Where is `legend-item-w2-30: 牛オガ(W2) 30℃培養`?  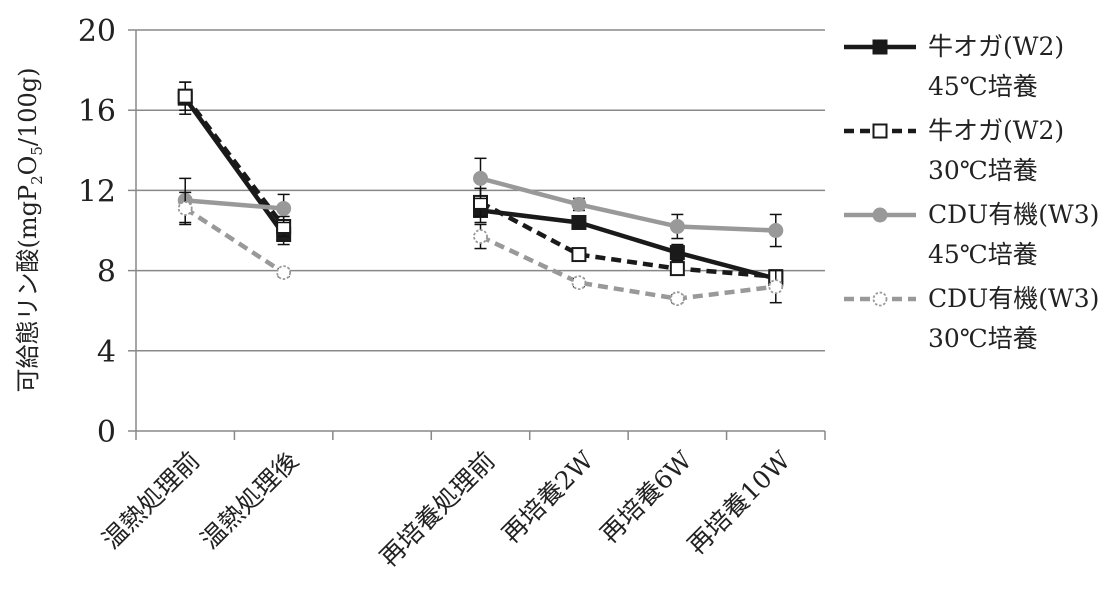
legend-item-w2-30: 牛オガ(W2) 30℃培養 is located at coordinates (975, 154).